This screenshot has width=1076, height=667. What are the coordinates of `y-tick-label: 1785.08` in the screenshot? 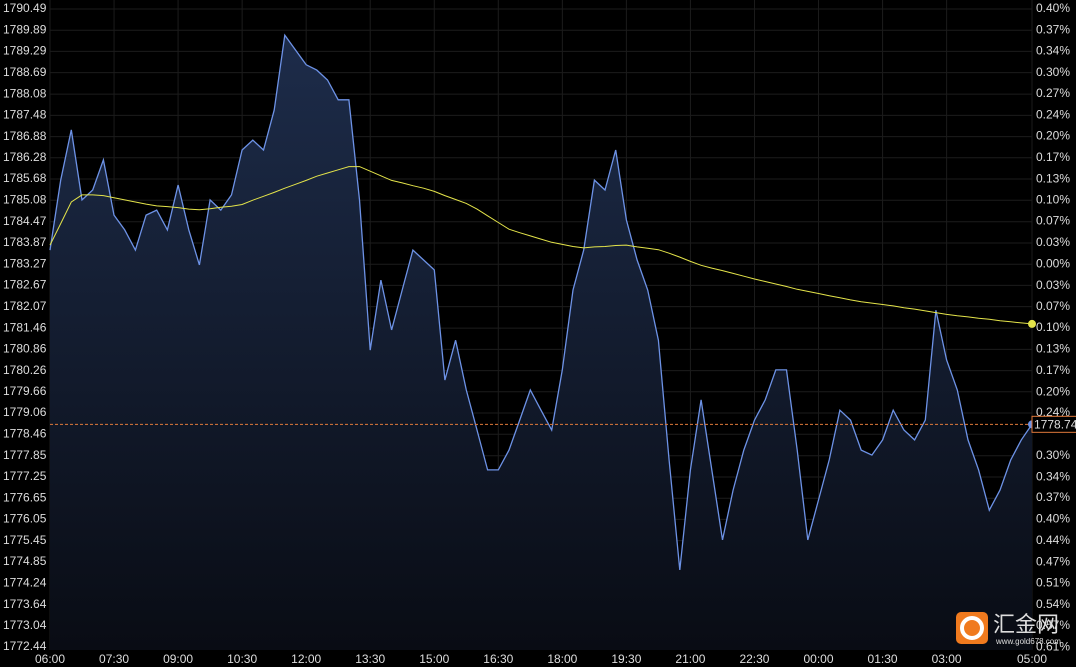 It's located at (25, 199).